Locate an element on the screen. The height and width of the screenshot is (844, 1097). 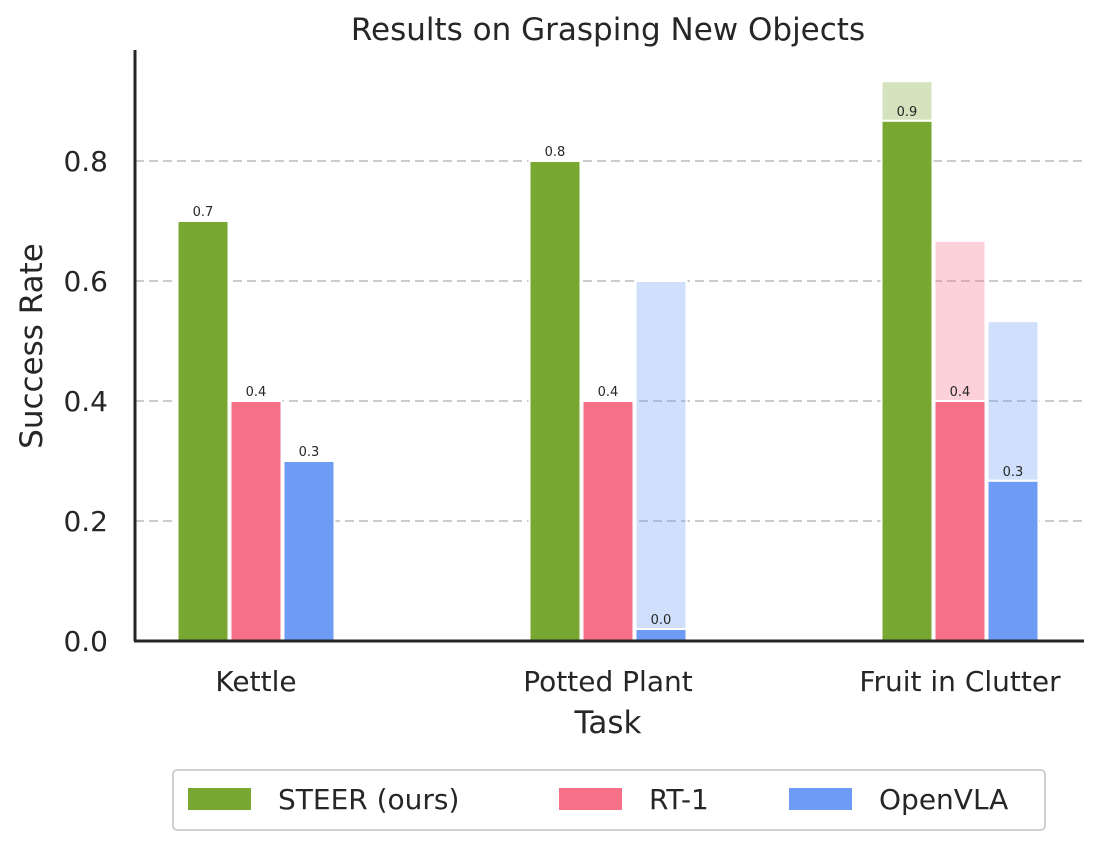
bar-openvla-fruit-in-clutter is located at coordinates (1013, 560).